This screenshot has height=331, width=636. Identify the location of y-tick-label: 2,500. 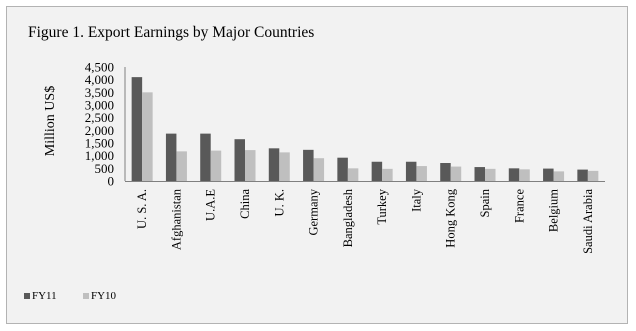
(99, 117).